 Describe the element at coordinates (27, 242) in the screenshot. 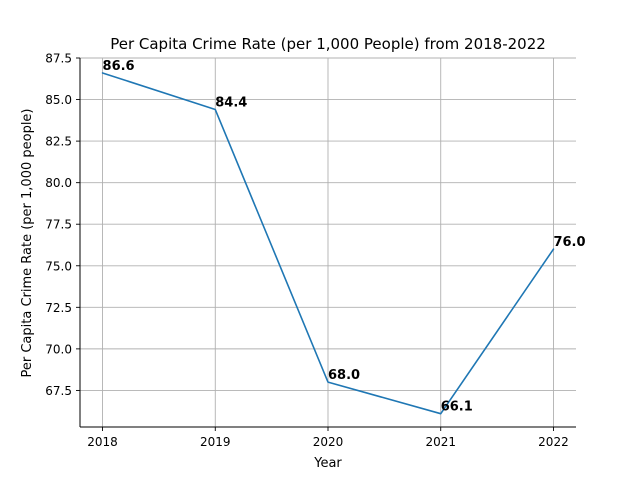

I see `y-axis-title: Per Capita Crime Rate (per 1,000 people)` at that location.